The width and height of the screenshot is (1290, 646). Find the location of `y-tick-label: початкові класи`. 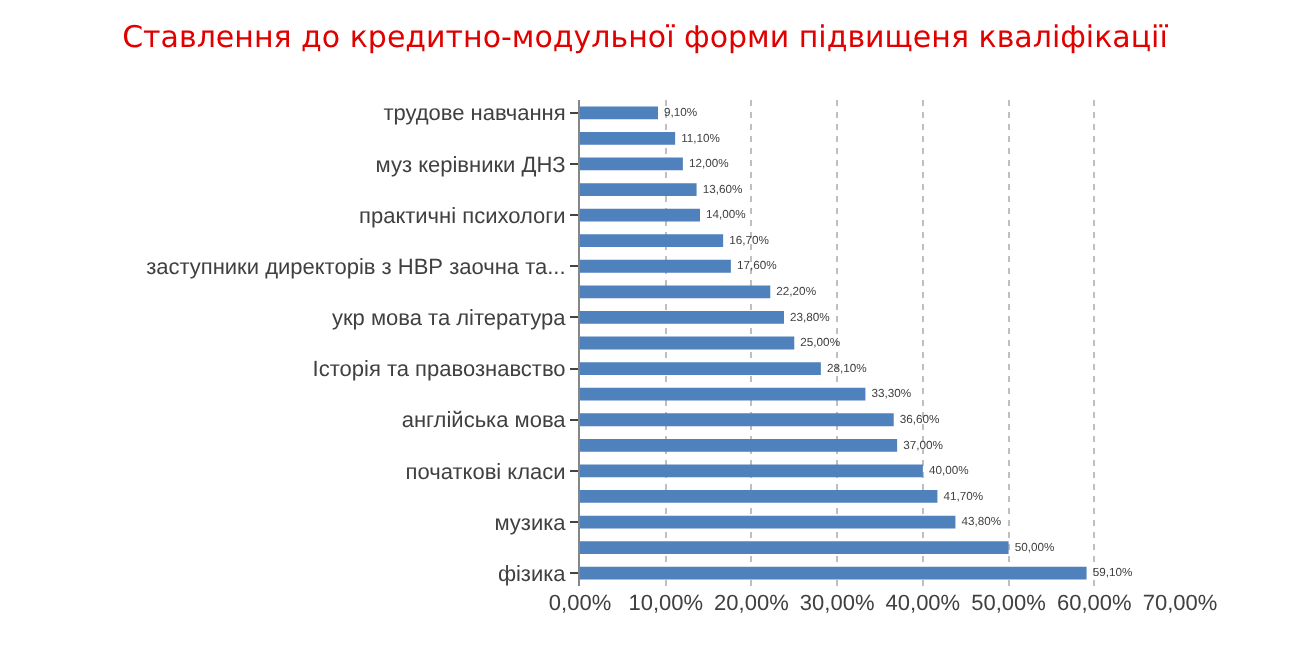

y-tick-label: початкові класи is located at coordinates (485, 472).